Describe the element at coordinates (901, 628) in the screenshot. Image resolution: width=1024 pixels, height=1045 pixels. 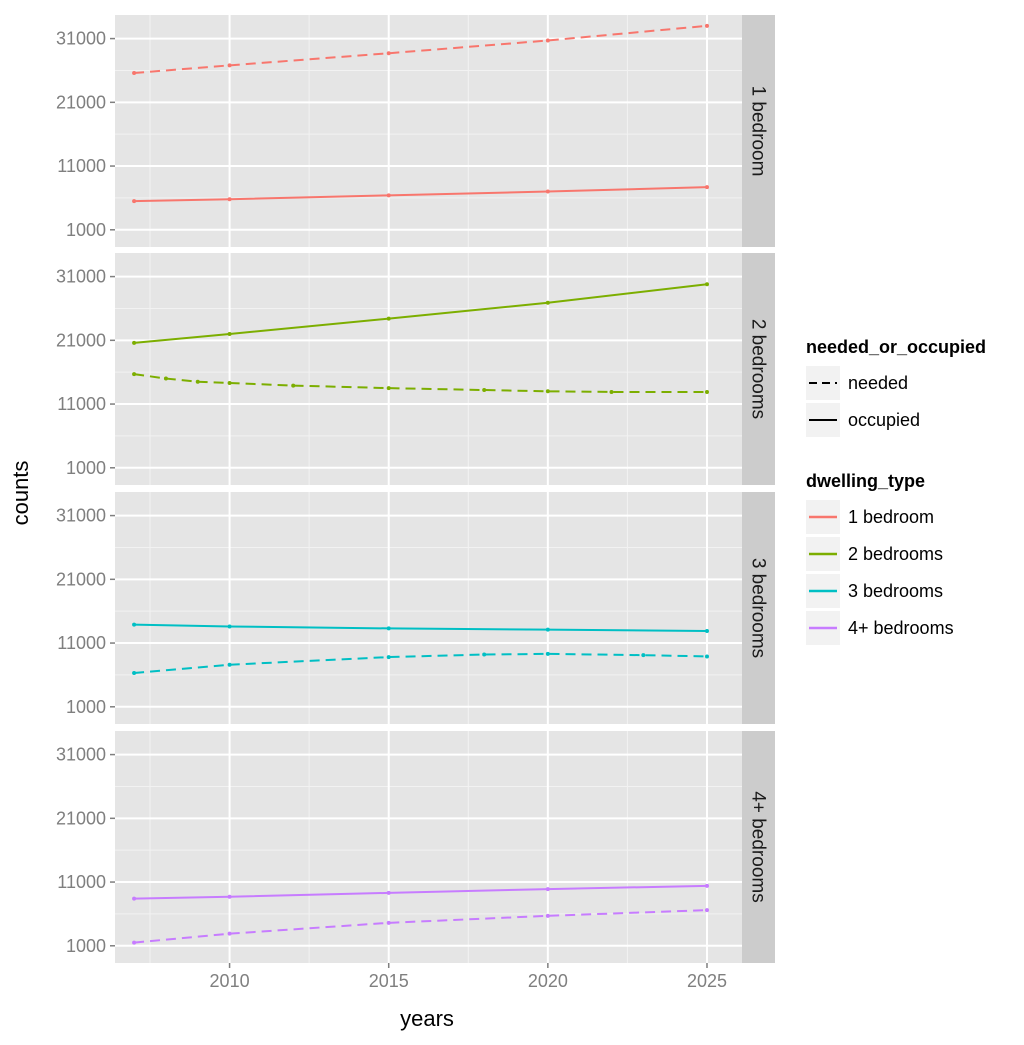
I see `legend-colour-label: 4+ bedrooms` at that location.